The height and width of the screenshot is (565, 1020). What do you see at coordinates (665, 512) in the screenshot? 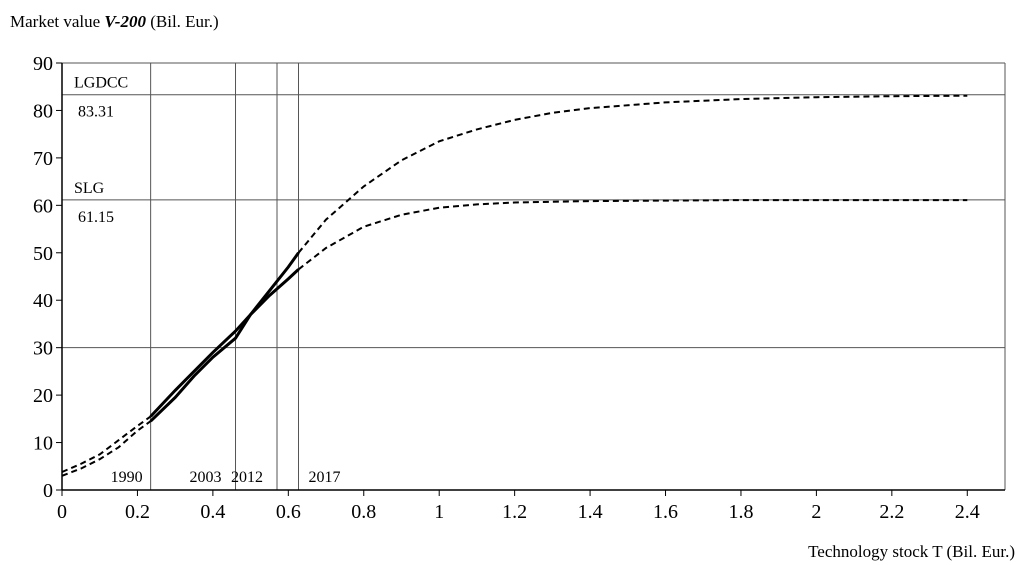
I see `x-tick-label: 1.6` at bounding box center [665, 512].